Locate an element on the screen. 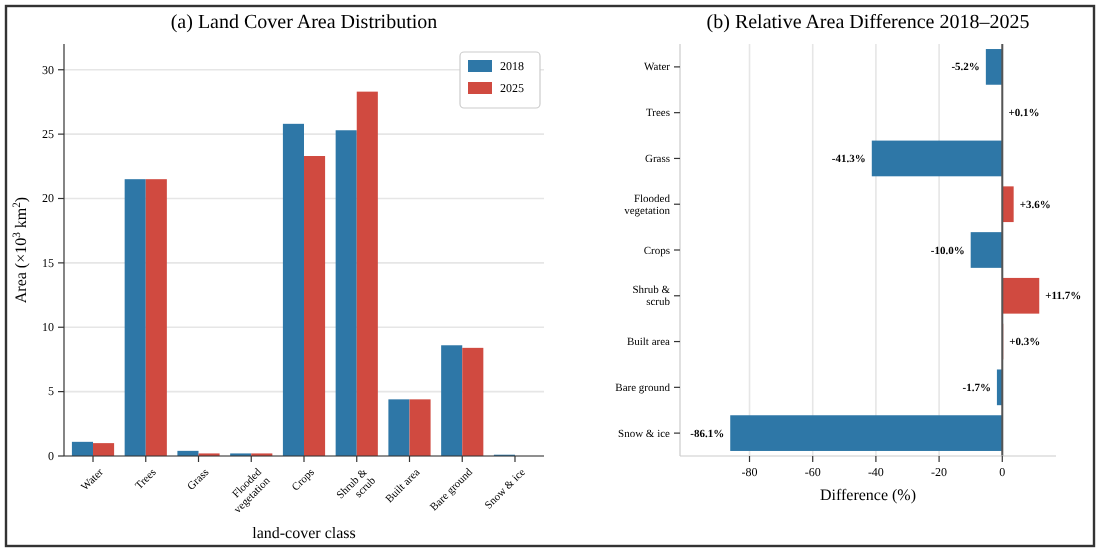 The image size is (1100, 552). chart-title: (a) Land Cover Area Distribution is located at coordinates (304, 23).